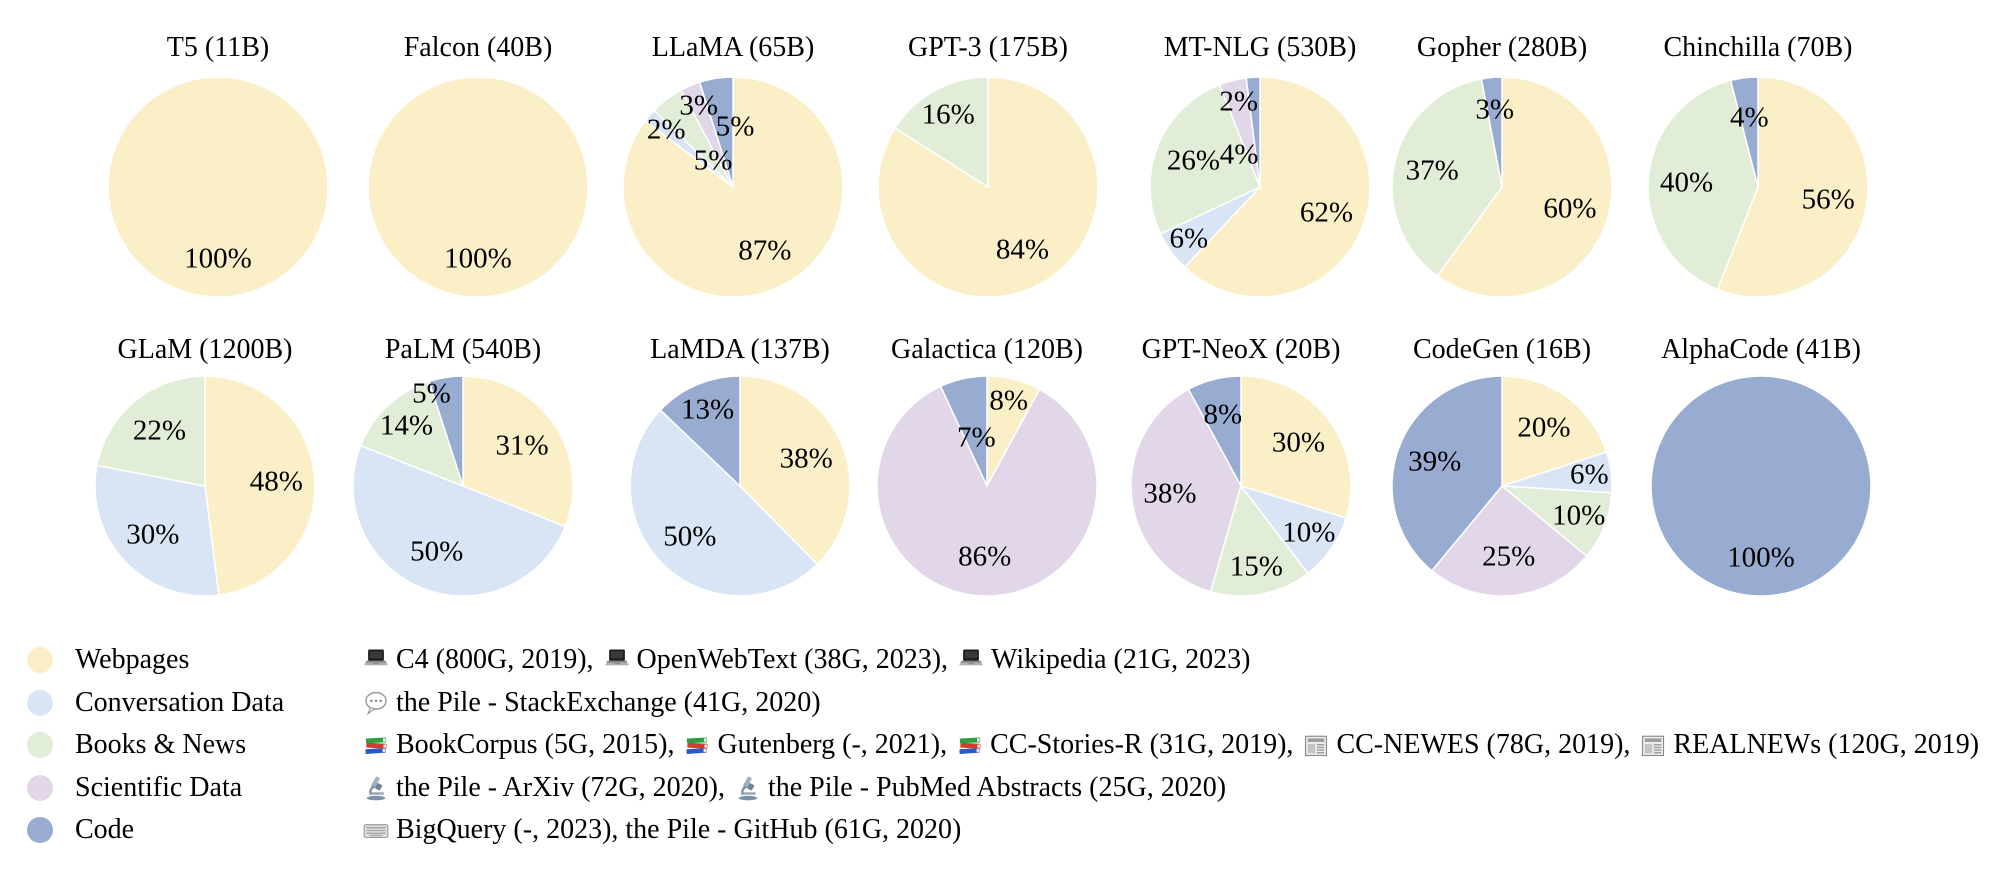  Describe the element at coordinates (1256, 566) in the screenshot. I see `percent-label-books-news: 15%` at that location.